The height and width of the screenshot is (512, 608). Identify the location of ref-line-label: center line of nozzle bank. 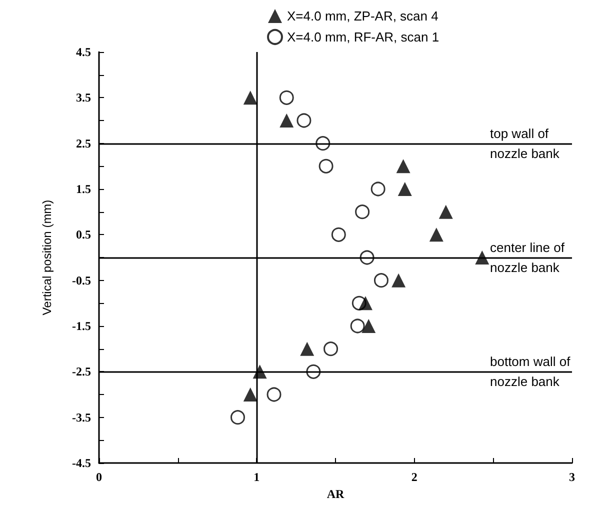
(527, 257).